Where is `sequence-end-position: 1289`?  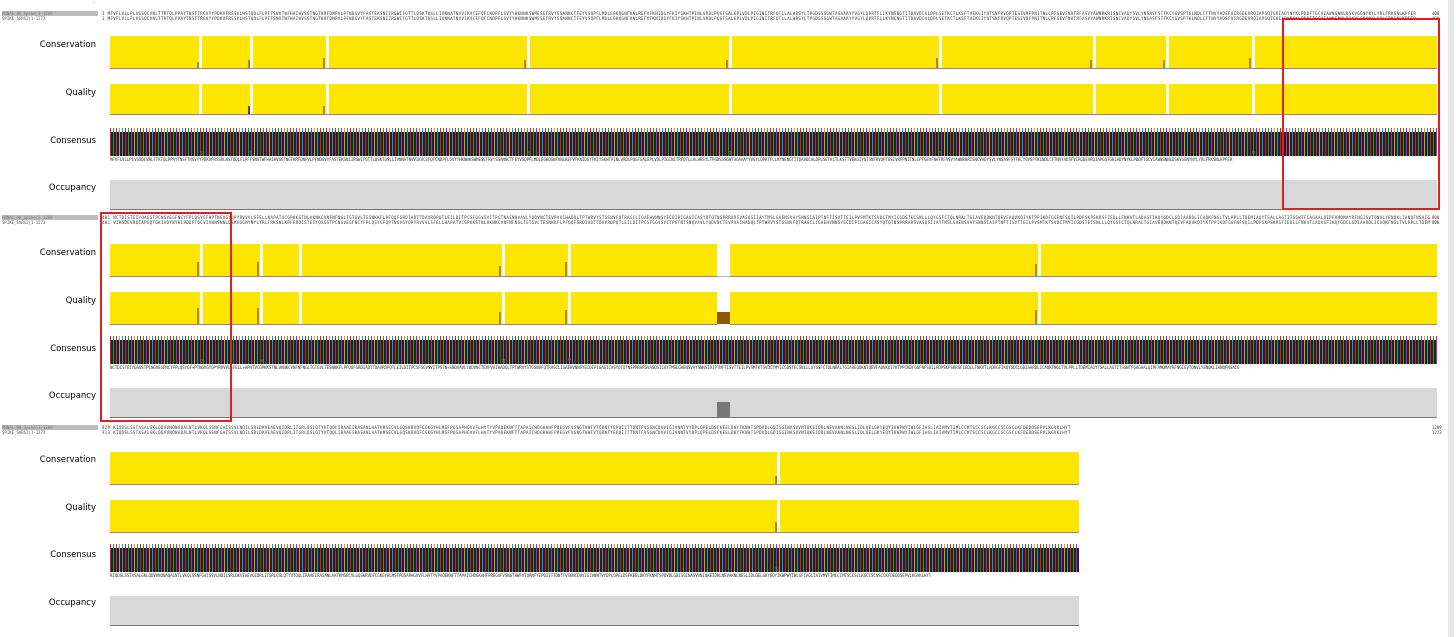 sequence-end-position: 1289 is located at coordinates (1437, 427).